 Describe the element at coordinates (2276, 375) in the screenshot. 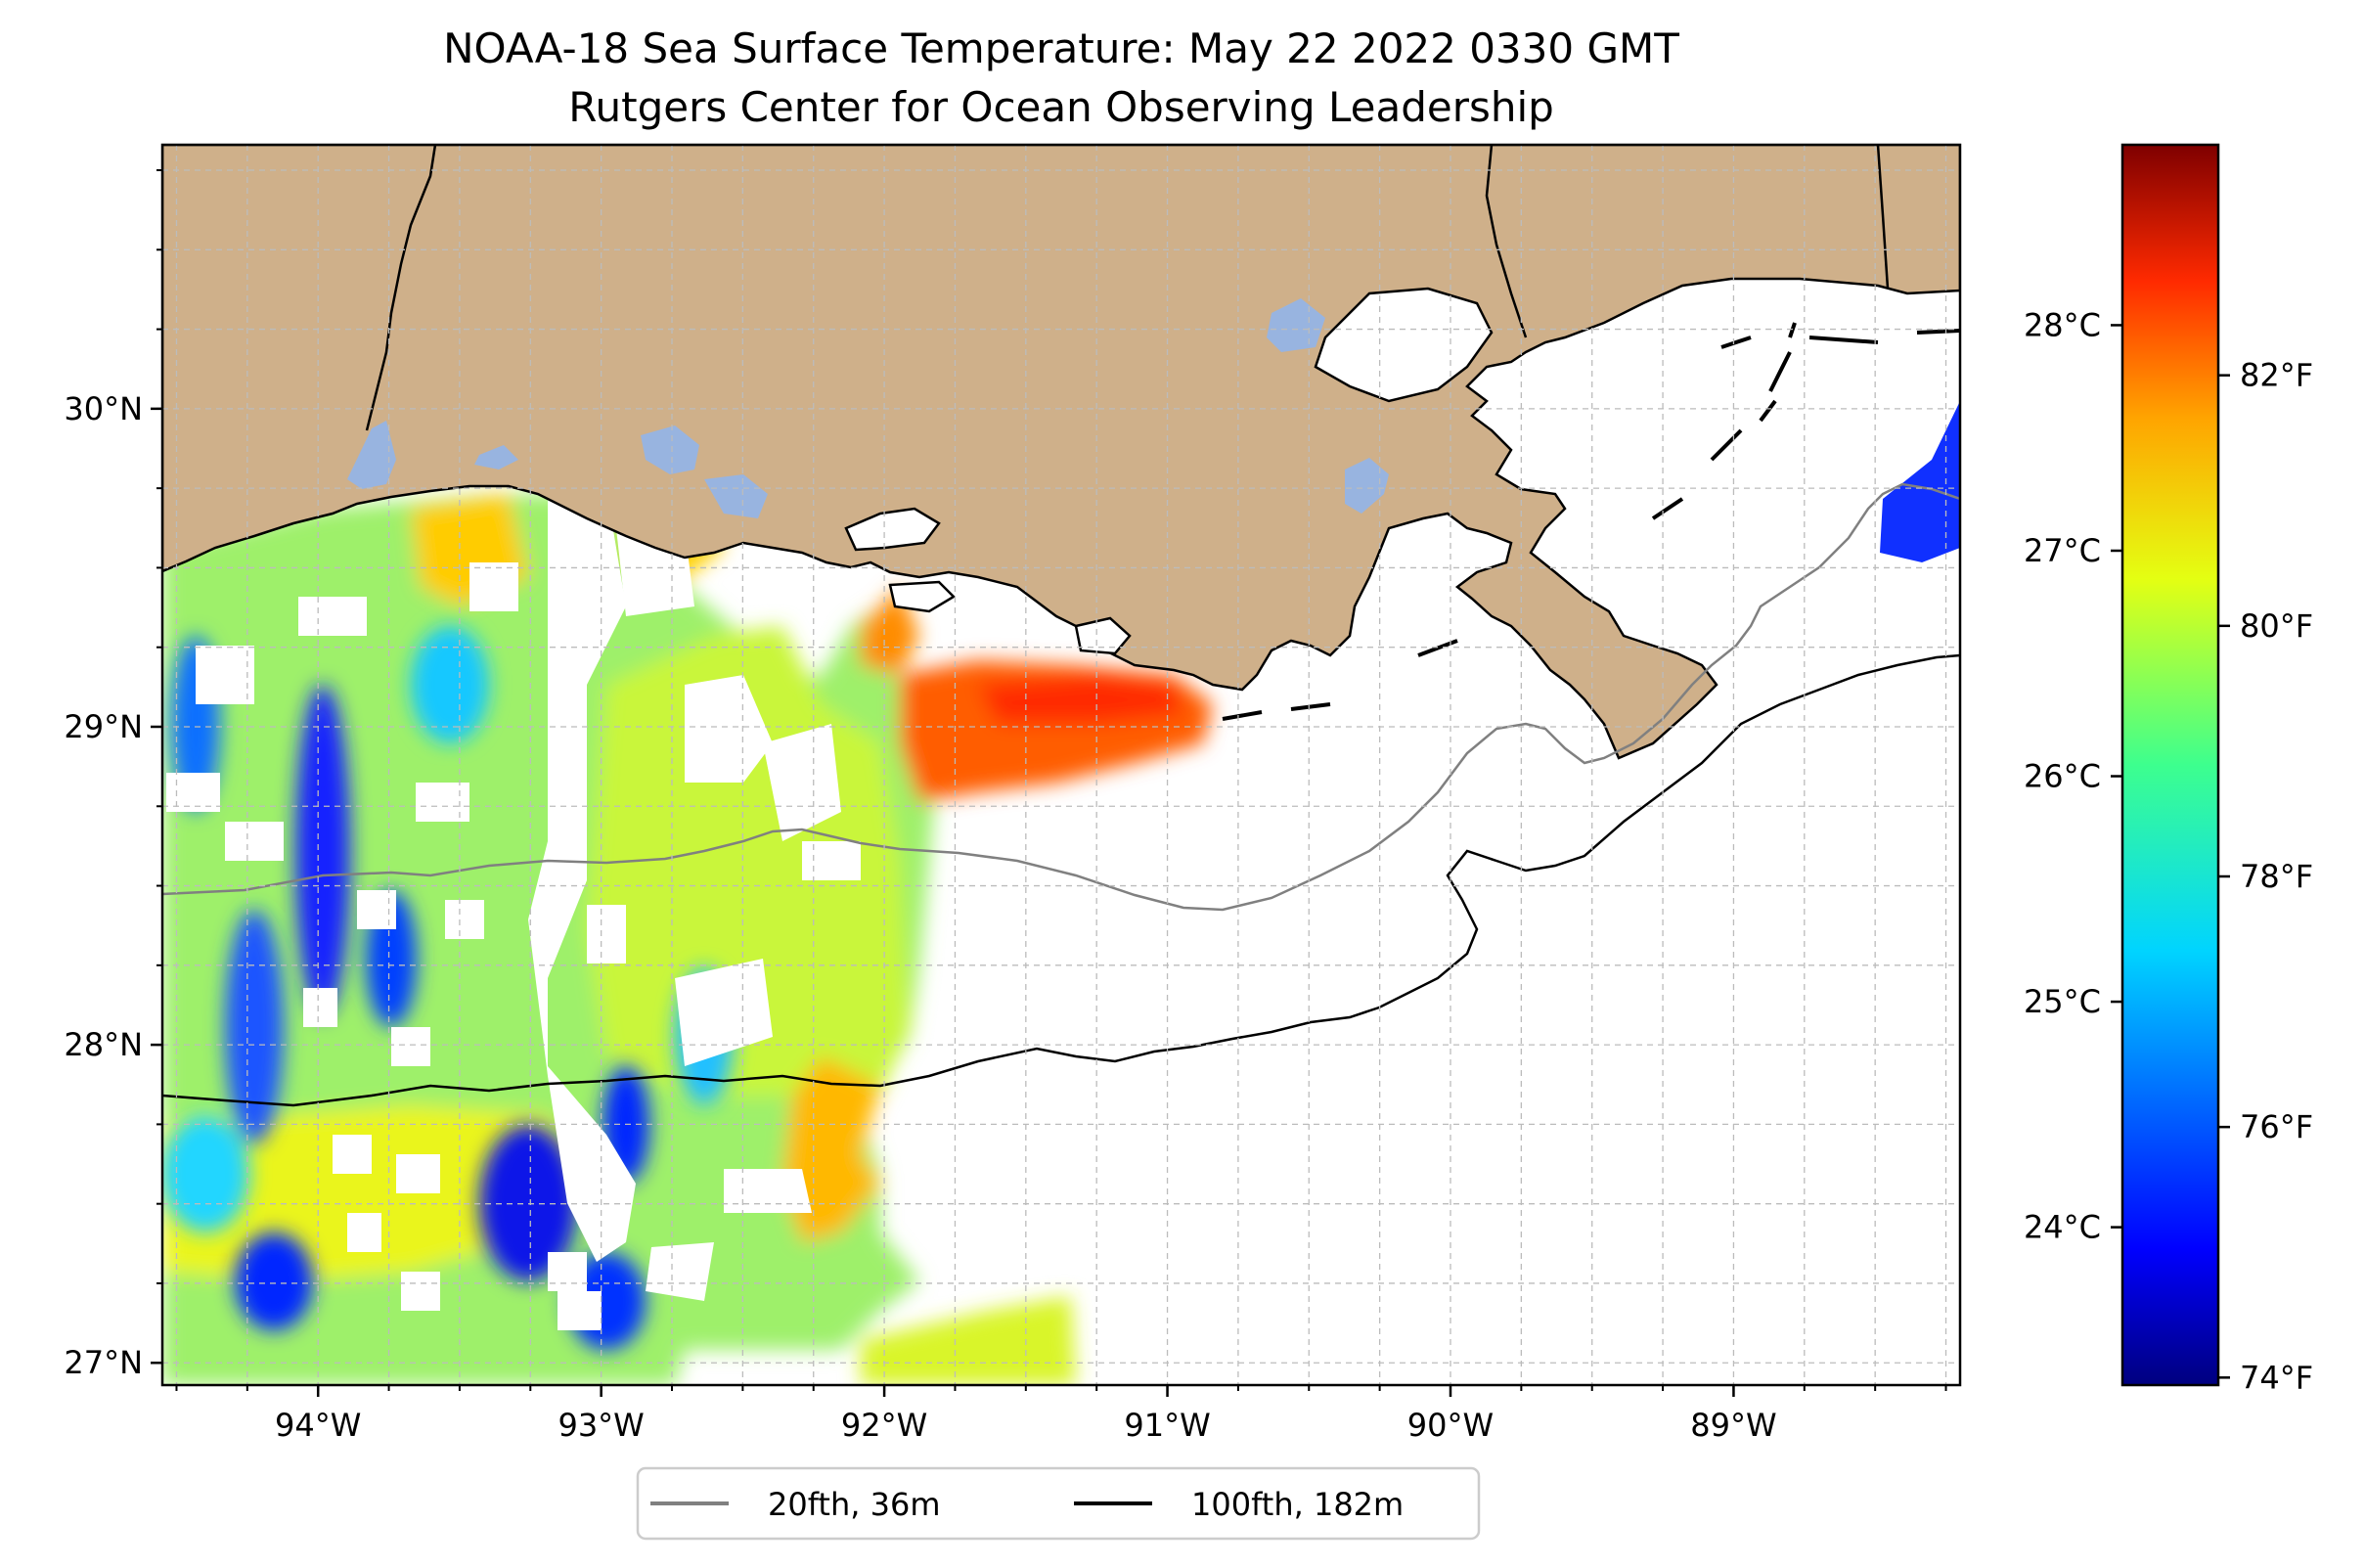

I see `colorbar-fahrenheit-label: 82°F` at that location.